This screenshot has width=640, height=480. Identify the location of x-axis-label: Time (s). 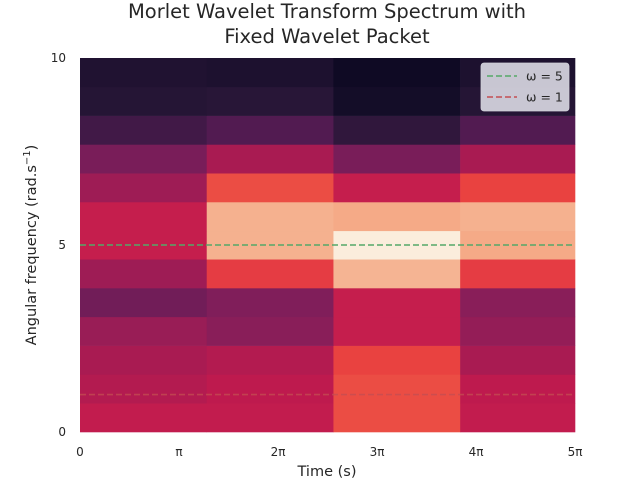
(327, 472).